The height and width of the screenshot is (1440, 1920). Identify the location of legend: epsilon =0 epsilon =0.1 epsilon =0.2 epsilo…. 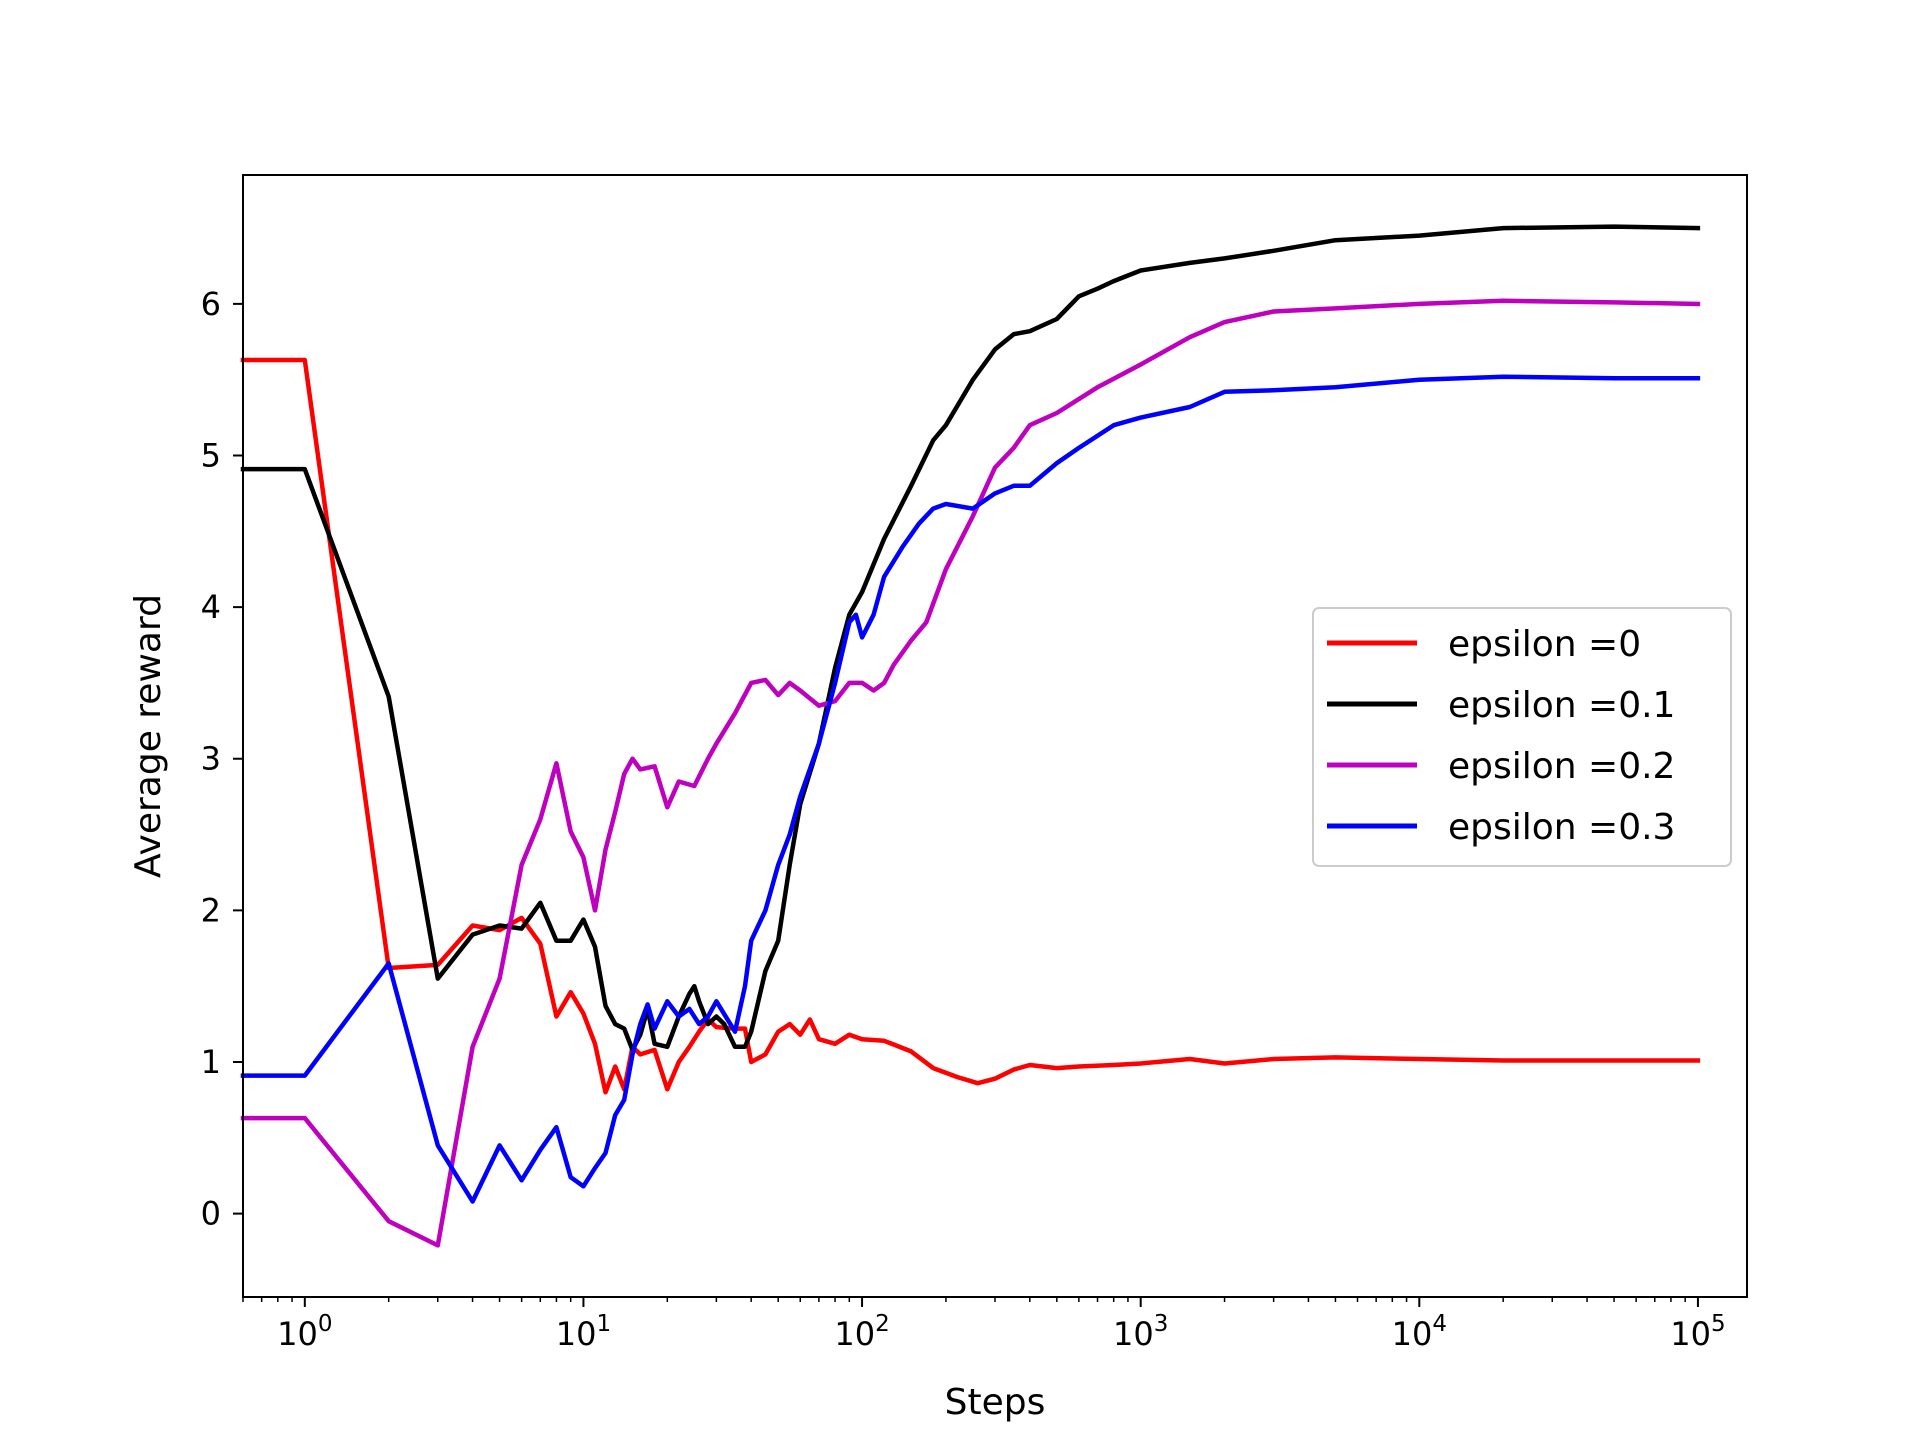
(1522, 737).